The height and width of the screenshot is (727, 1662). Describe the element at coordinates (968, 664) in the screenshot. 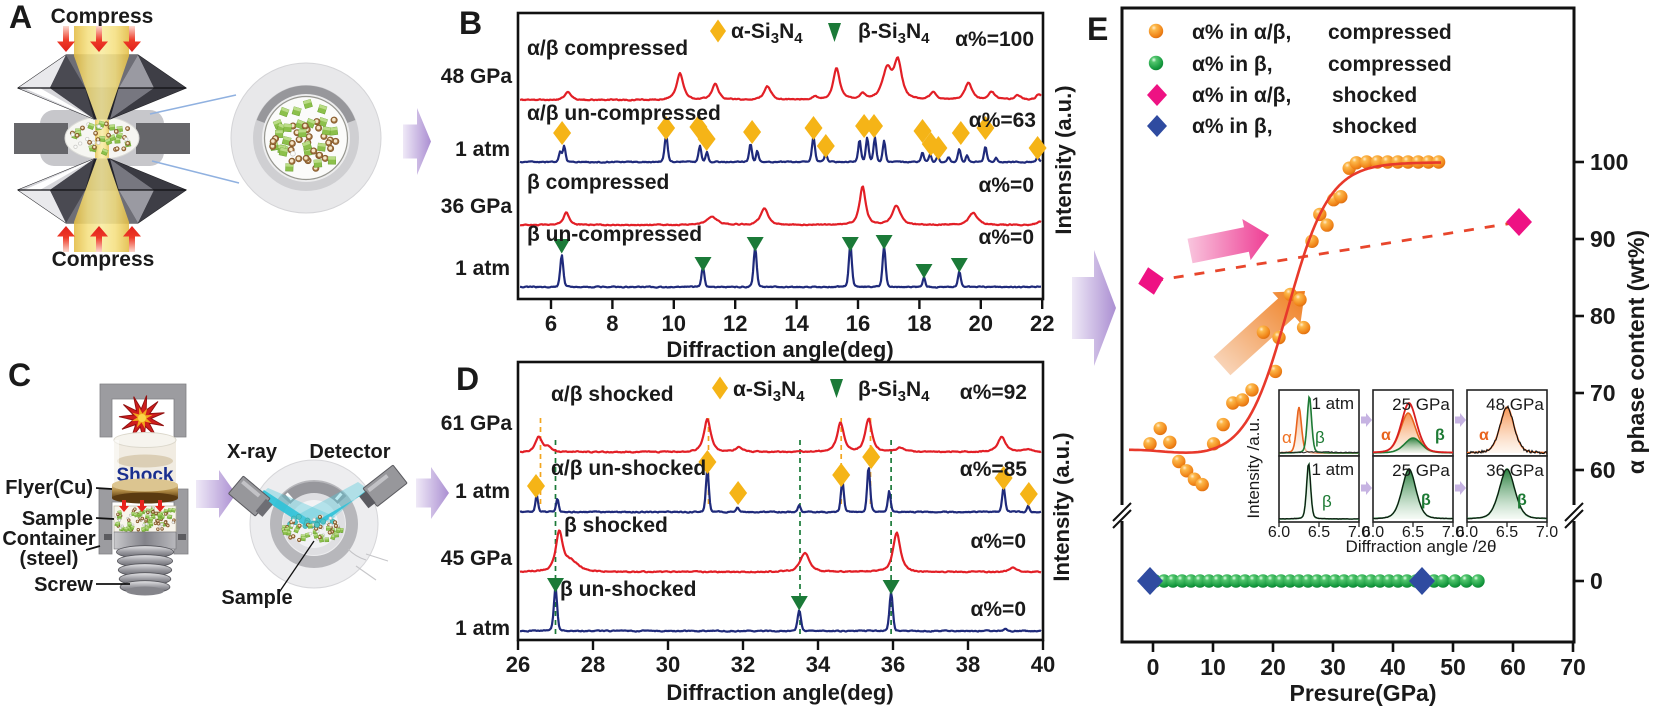

I see `svg-text: 38` at that location.